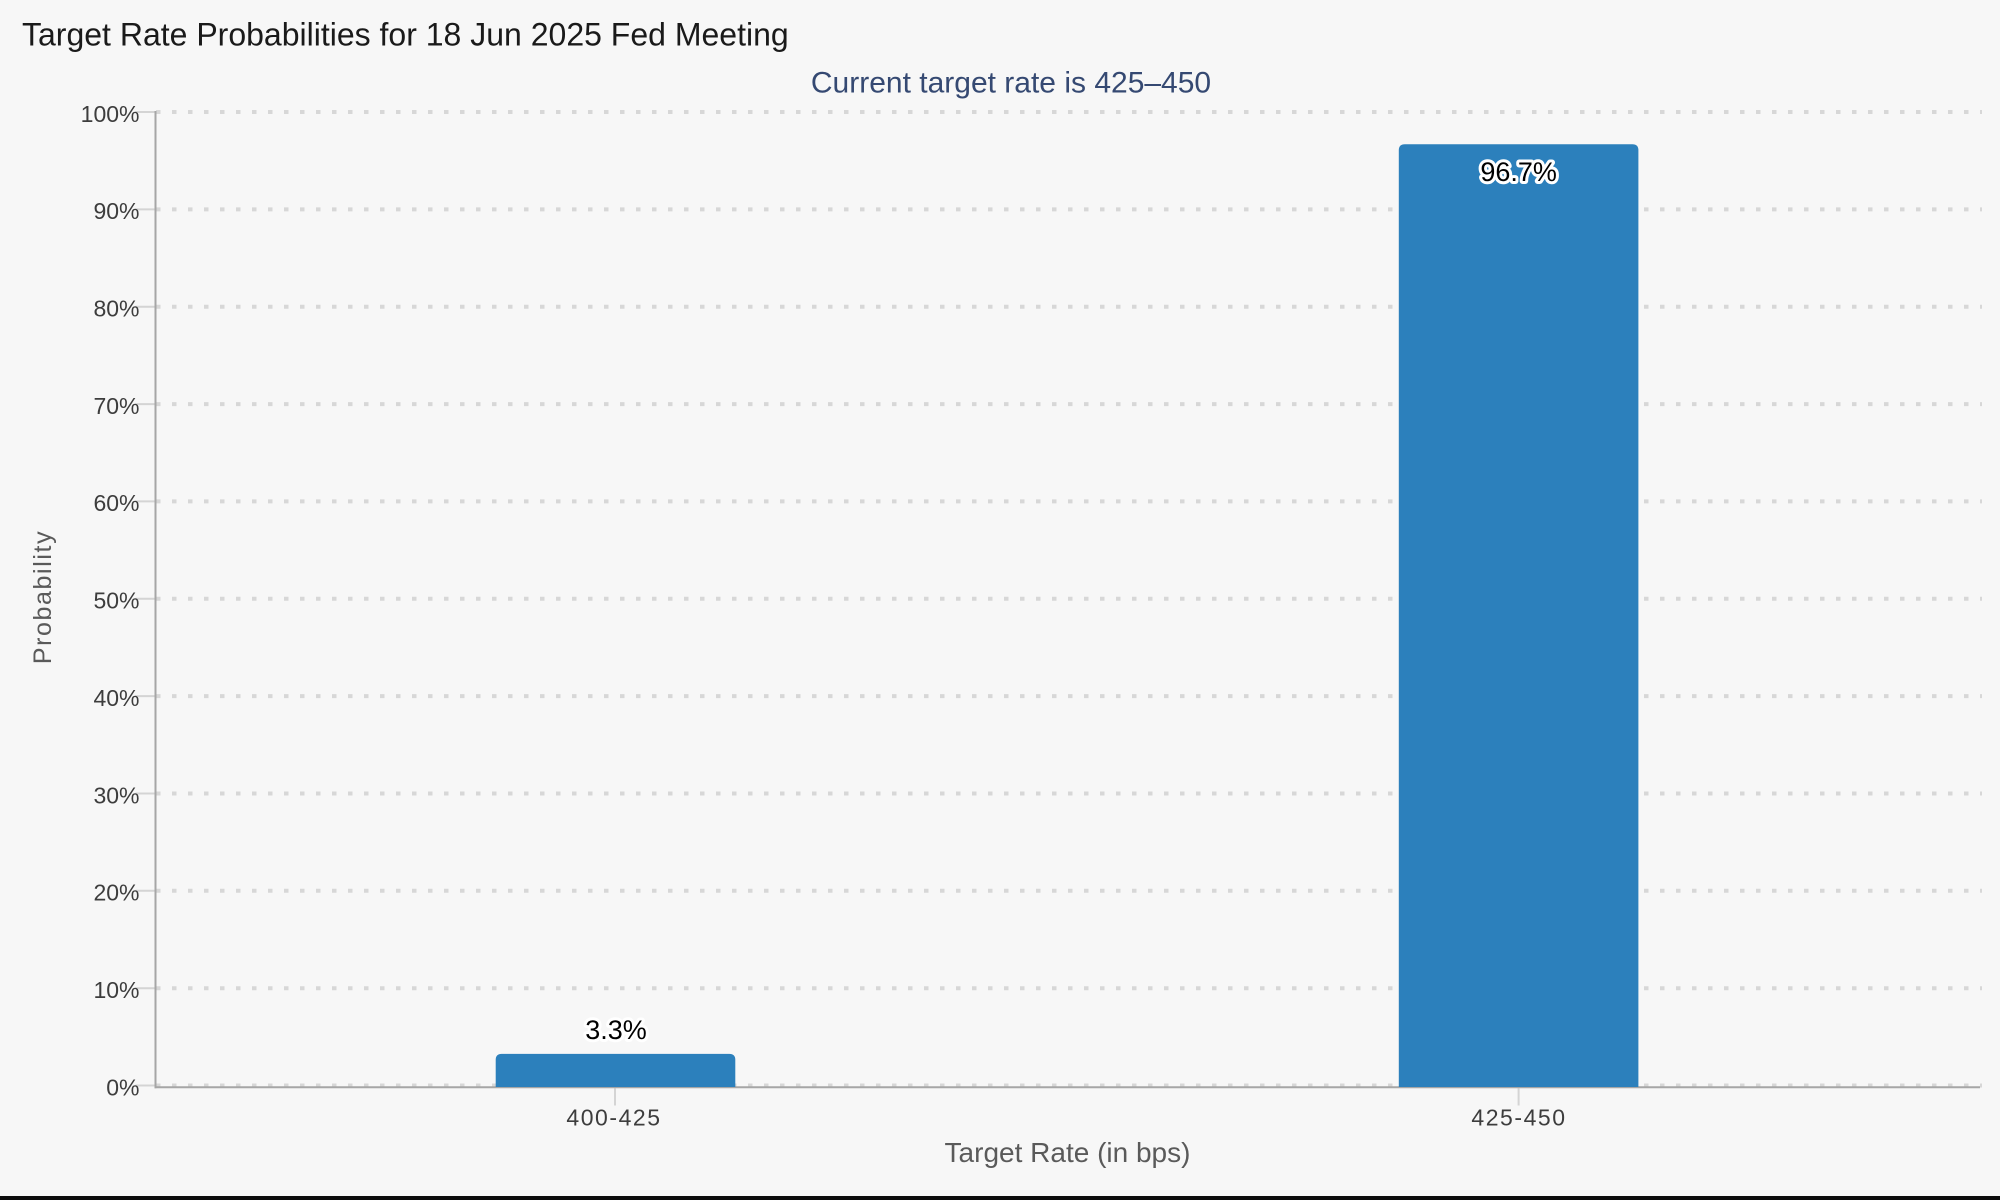  Describe the element at coordinates (1068, 1152) in the screenshot. I see `svg-text: Target Rate (in bps)` at that location.